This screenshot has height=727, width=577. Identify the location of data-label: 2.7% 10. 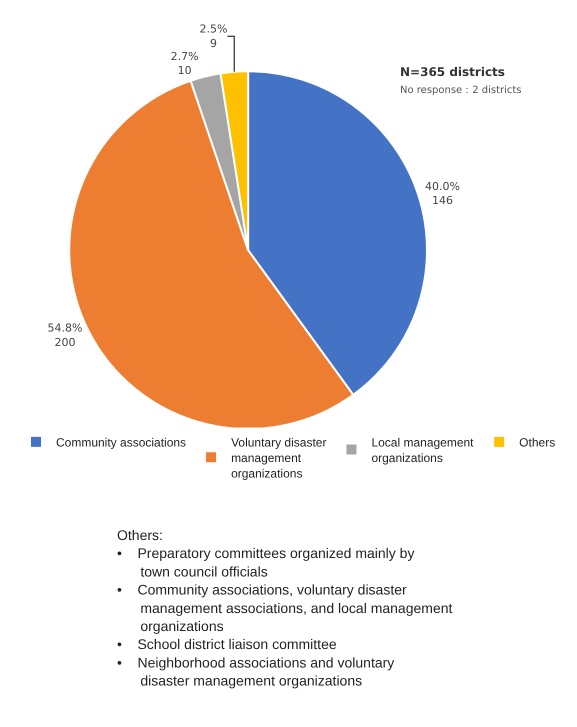
(184, 64).